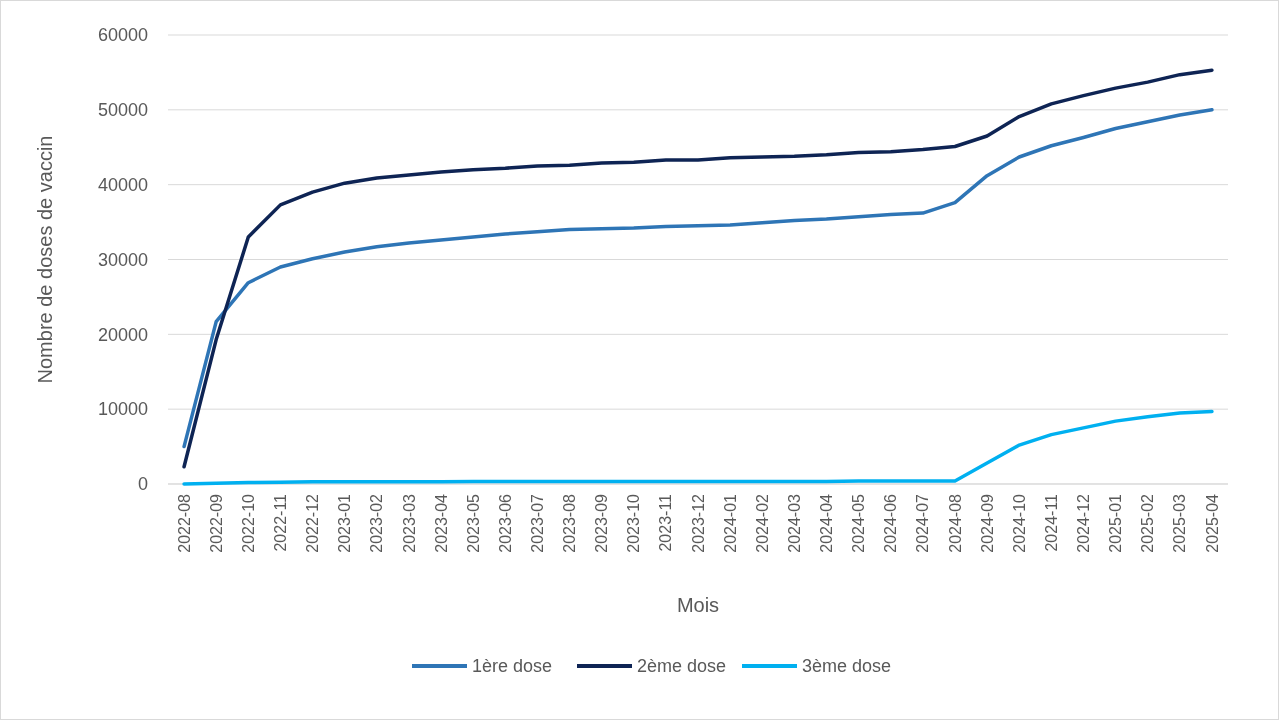 The image size is (1279, 720). What do you see at coordinates (1148, 523) in the screenshot?
I see `x-tick-label: 2025-02` at bounding box center [1148, 523].